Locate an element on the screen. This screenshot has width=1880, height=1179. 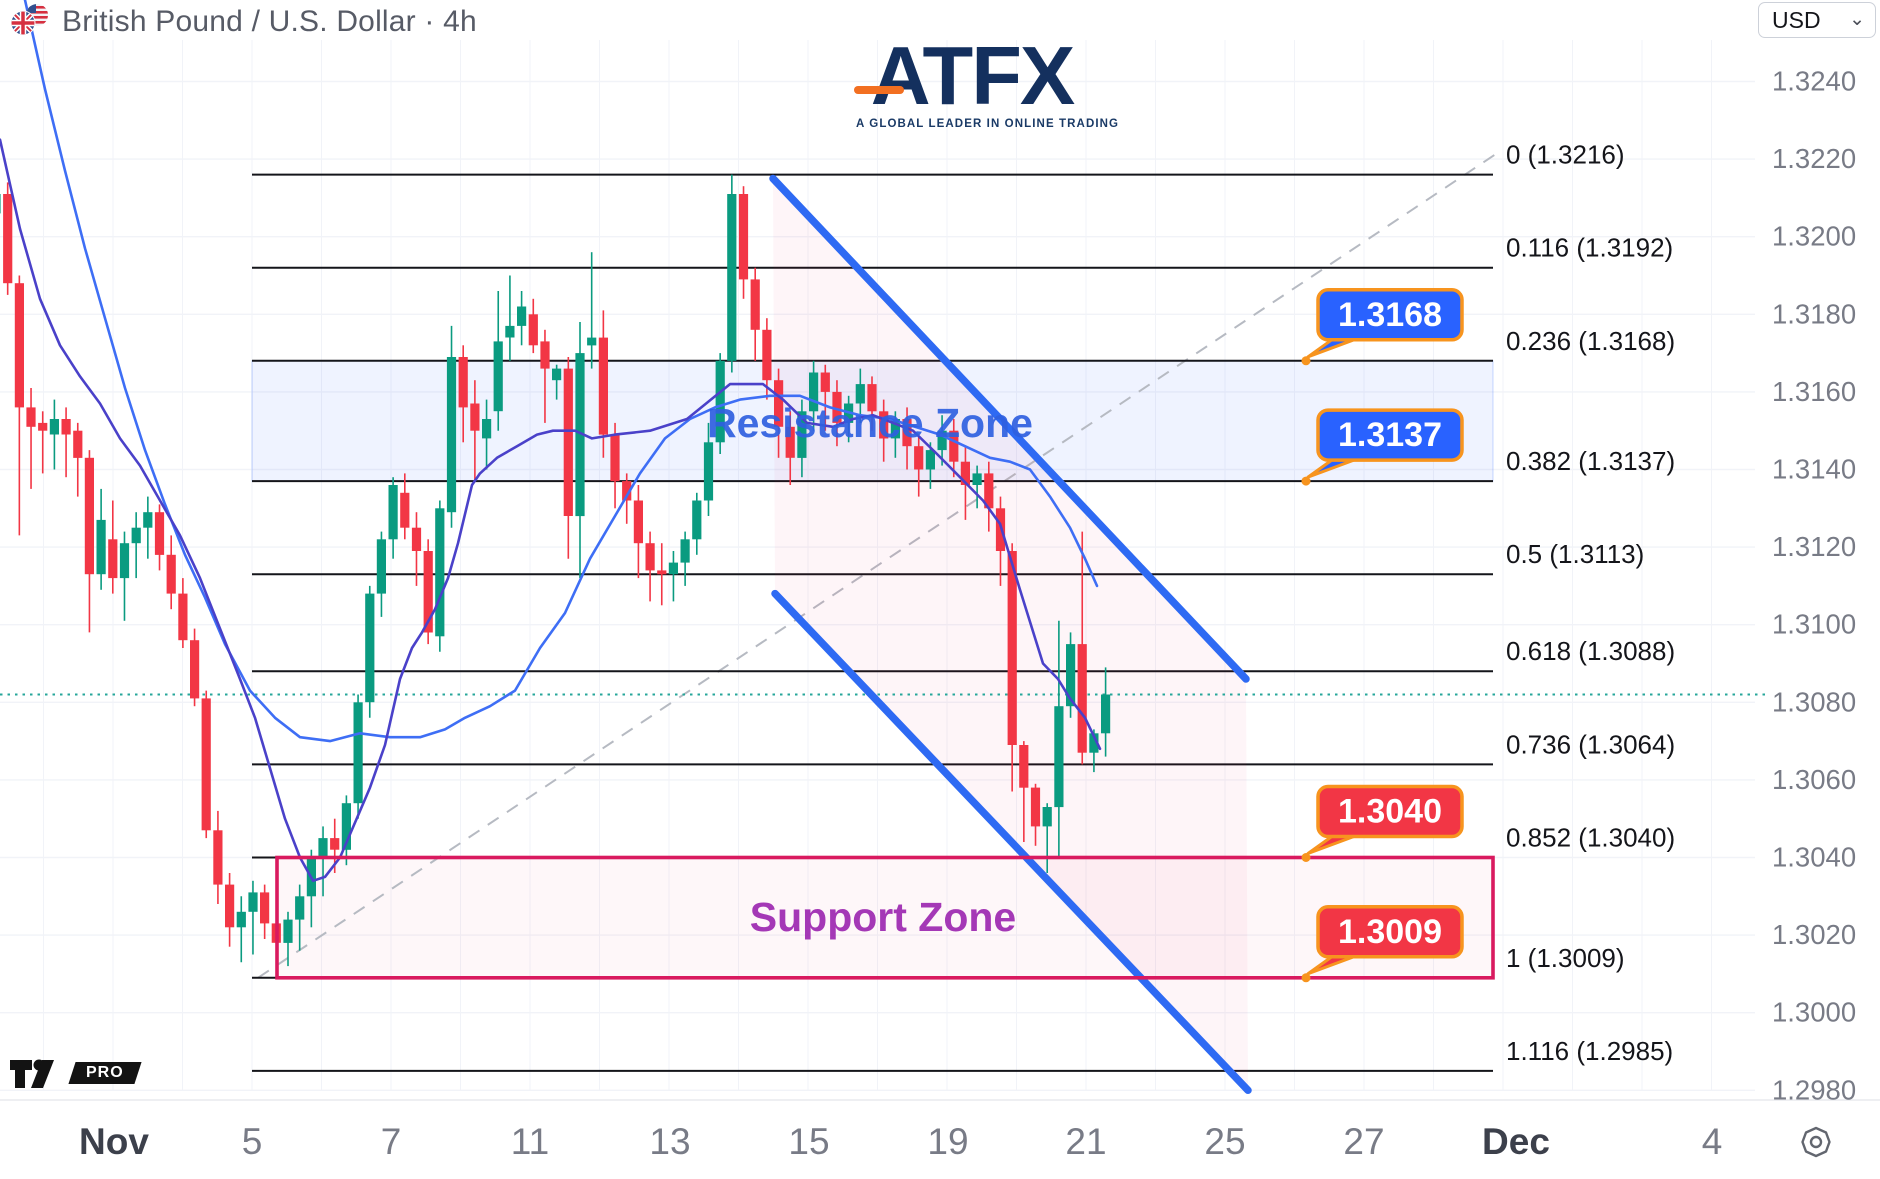
atfx-logo: ATFX A GLOBAL LEADER IN ONLINE TRADING is located at coordinates (986, 79).